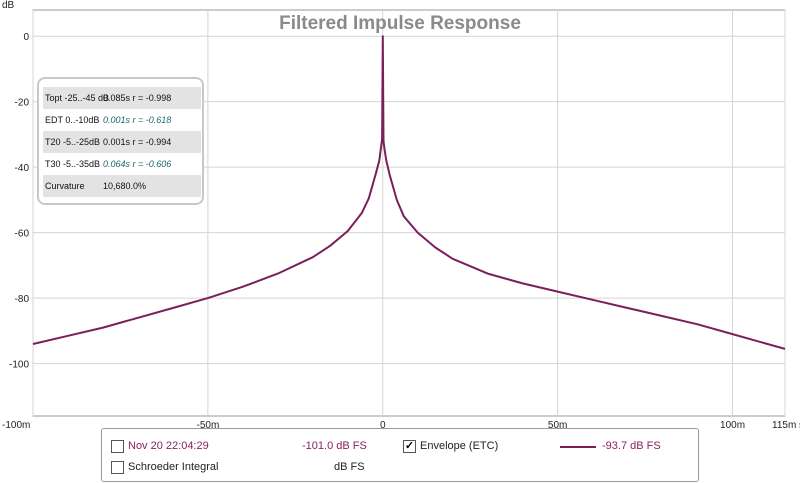 The height and width of the screenshot is (483, 800). Describe the element at coordinates (73, 164) in the screenshot. I see `stat-label: T30 -5..-35dB` at that location.